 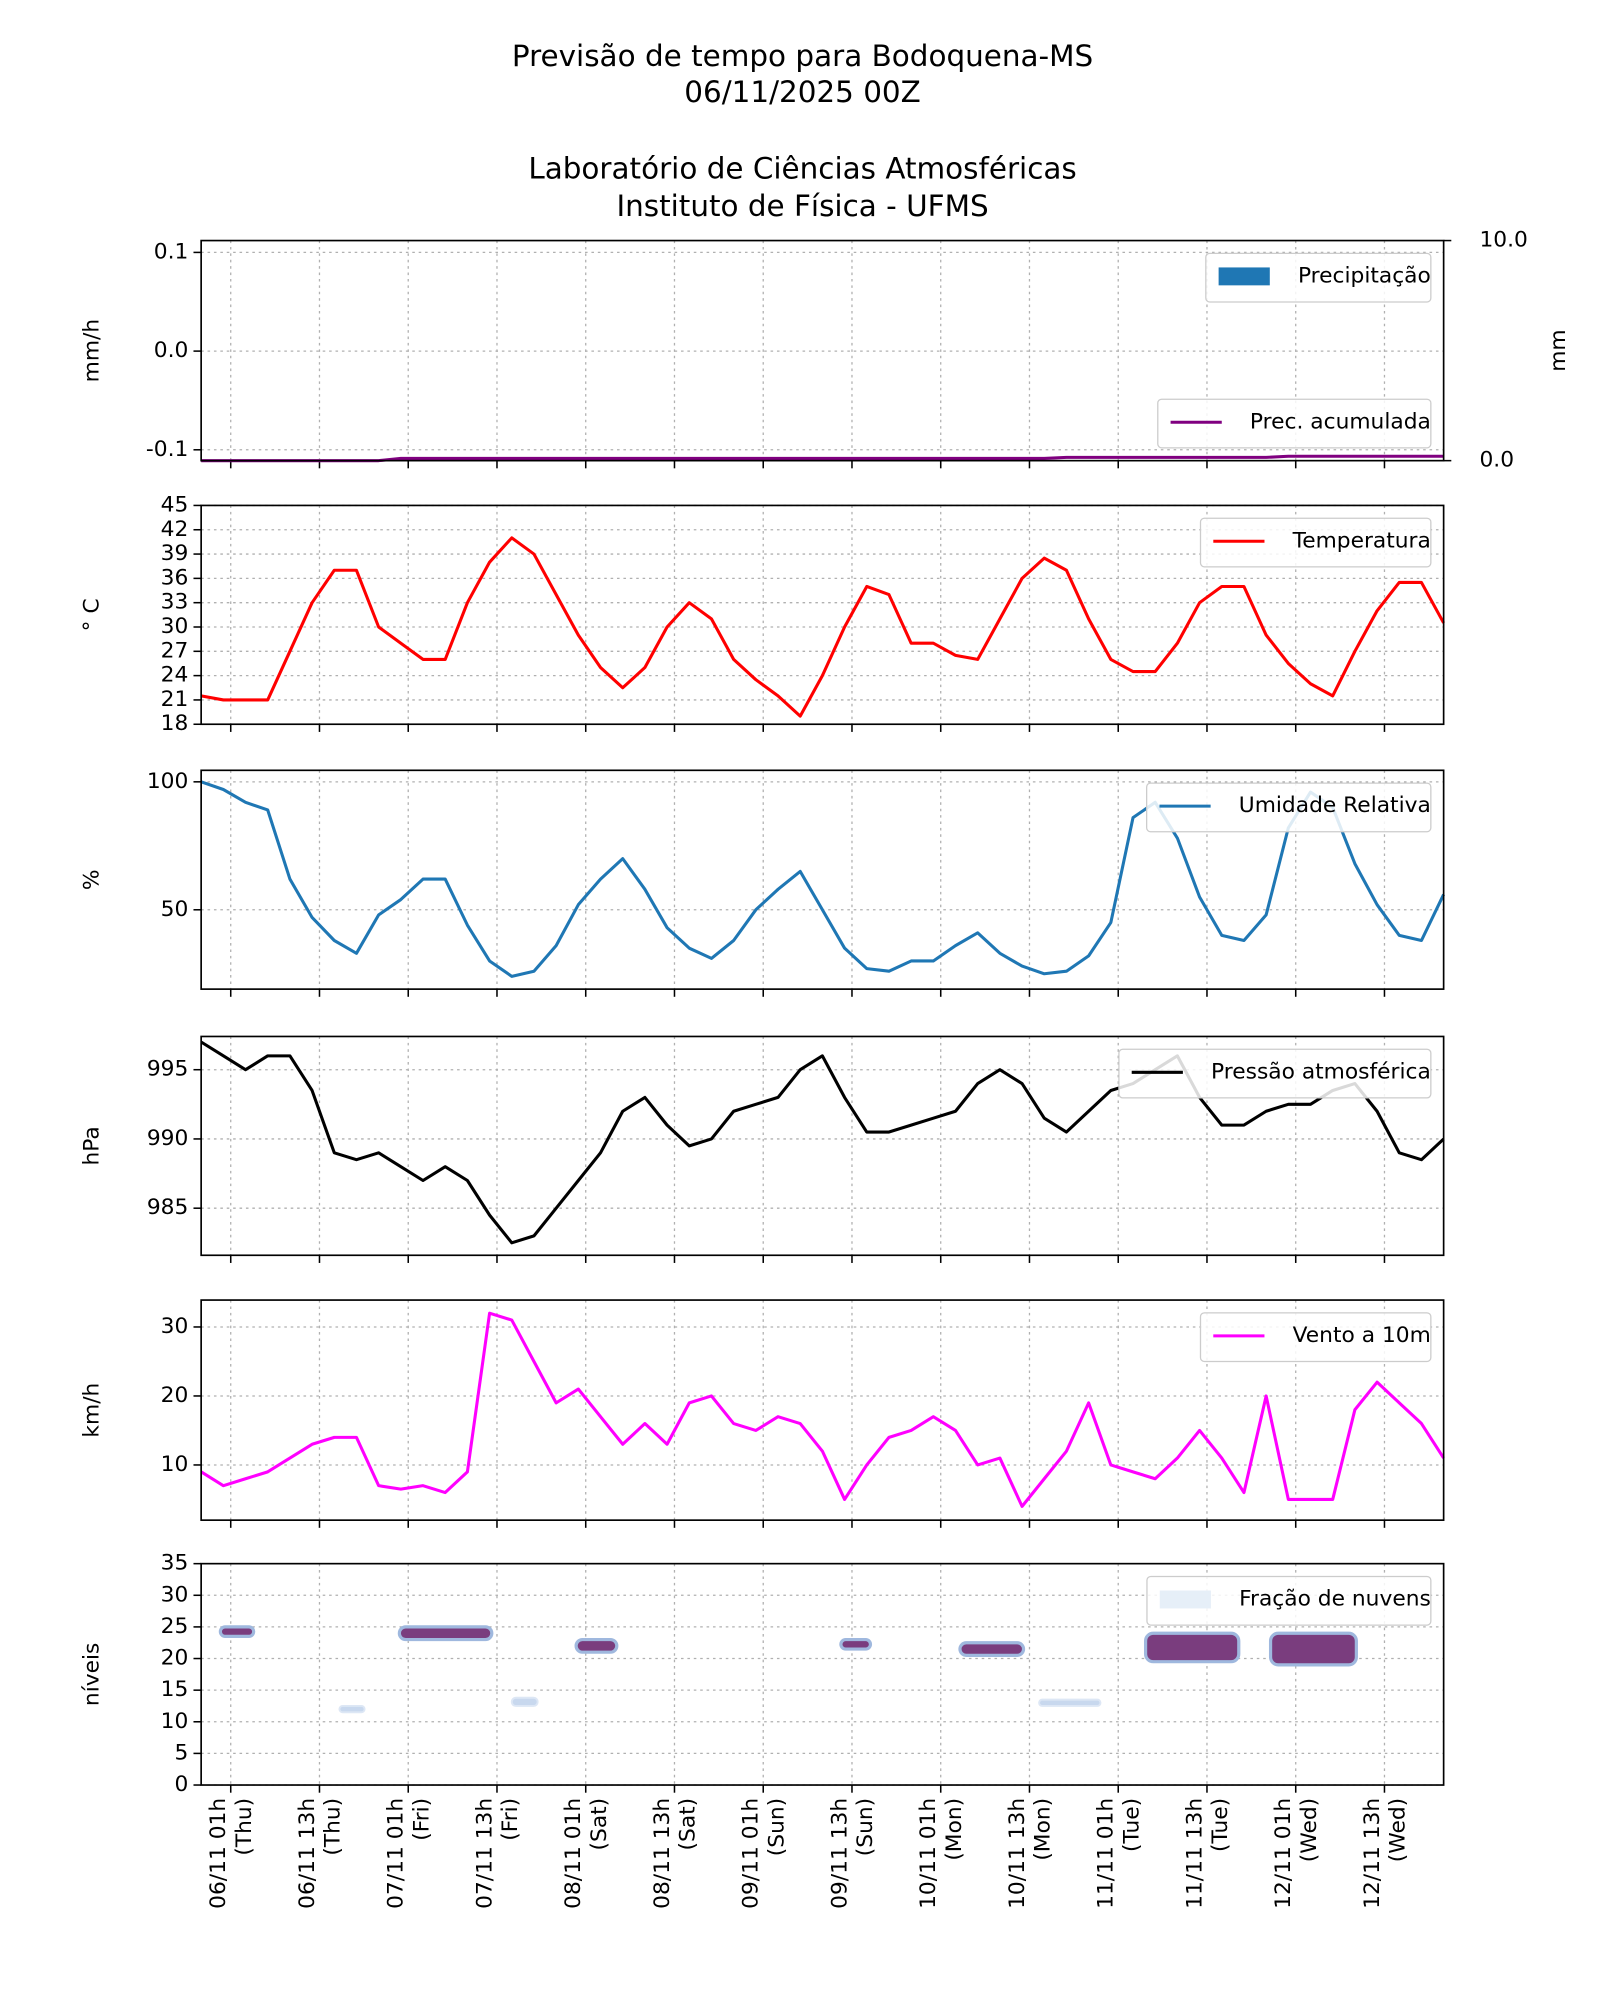 I want to click on x-tick-label: 11/11 13h, so click(x=1194, y=1853).